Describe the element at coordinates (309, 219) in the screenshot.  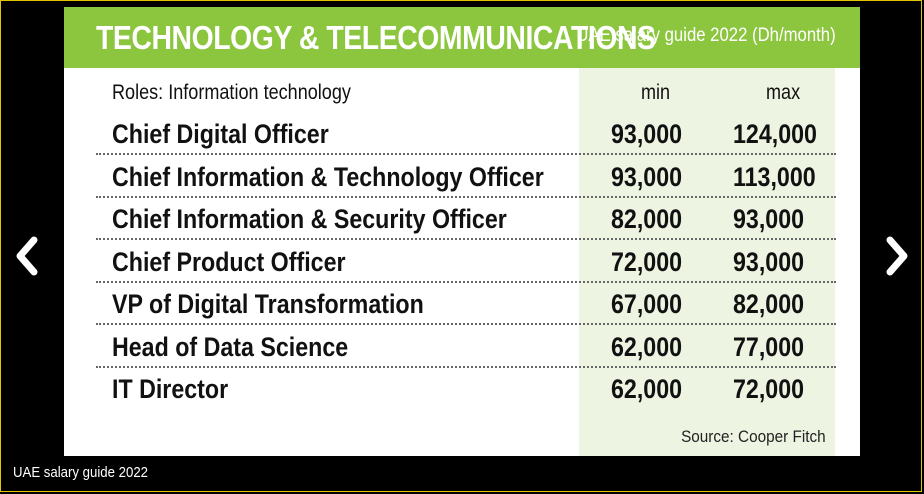
I see `role-name: Chief Information & Security Officer` at that location.